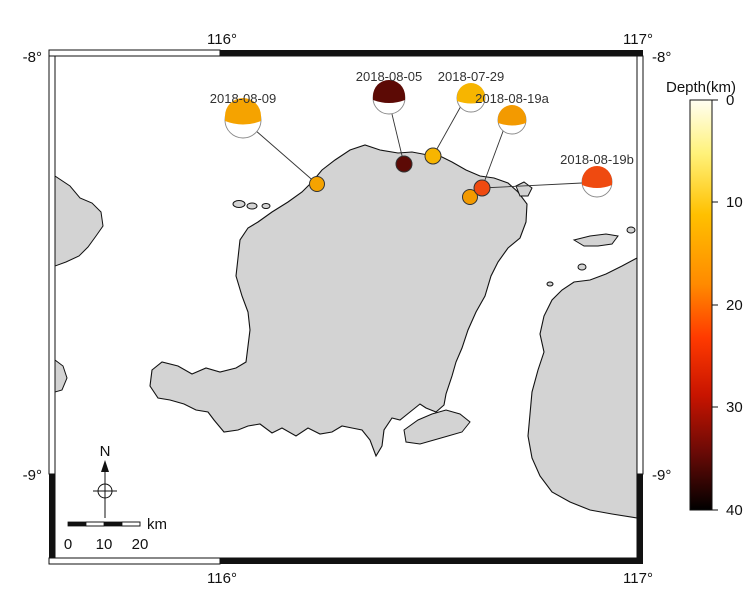  Describe the element at coordinates (470, 197) in the screenshot. I see `epicenter-2018-08-19a` at that location.